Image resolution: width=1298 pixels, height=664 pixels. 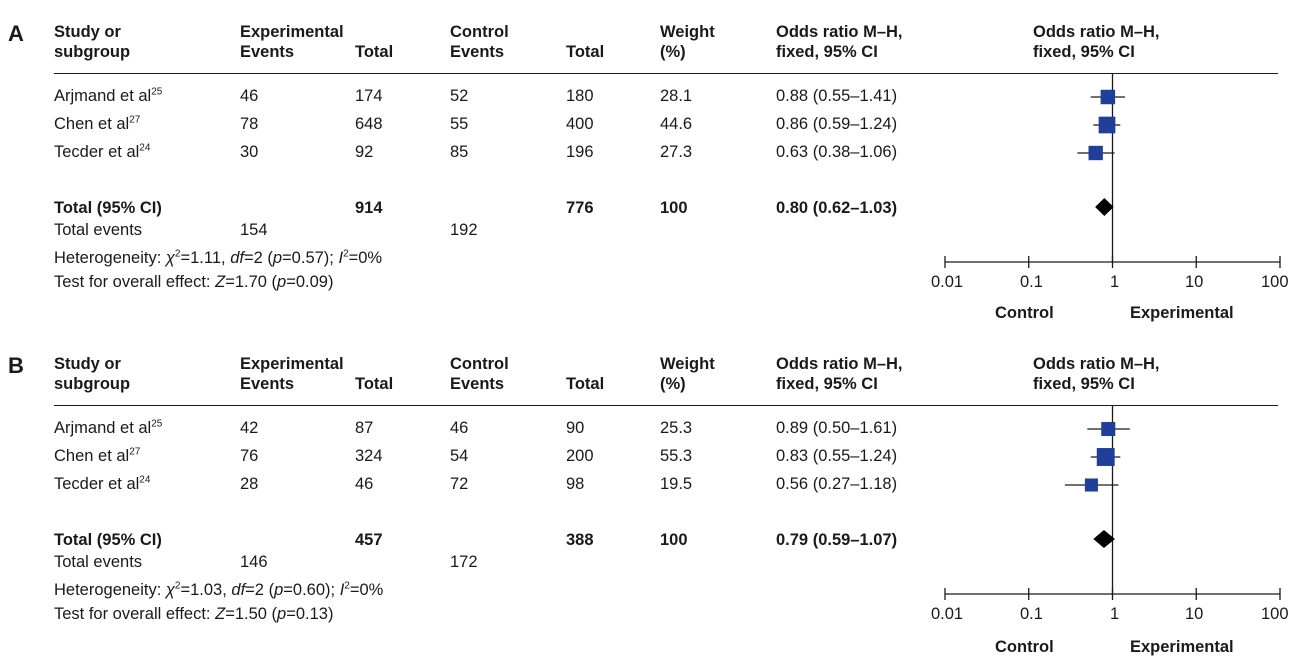 I want to click on header-plot-line2: fixed, 95% CI, so click(x=1084, y=52).